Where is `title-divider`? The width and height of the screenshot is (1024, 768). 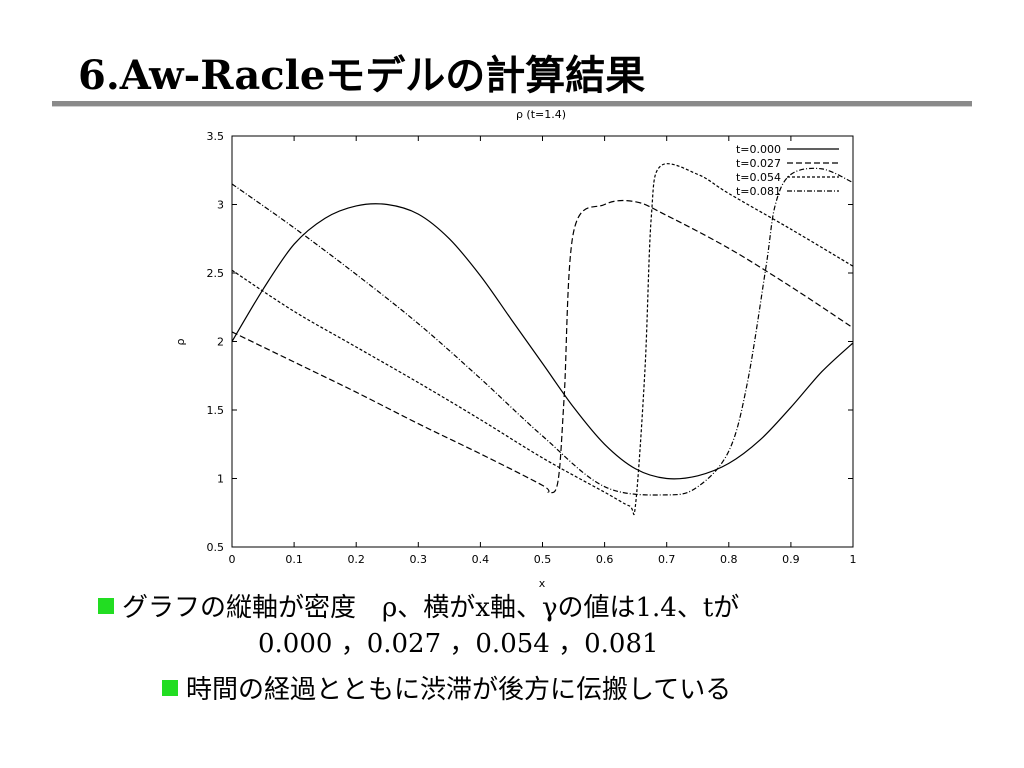 title-divider is located at coordinates (512, 103).